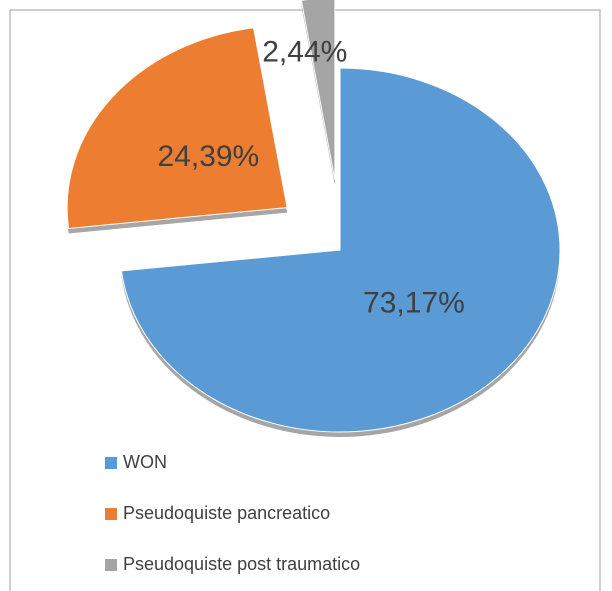 Image resolution: width=612 pixels, height=591 pixels. What do you see at coordinates (145, 462) in the screenshot?
I see `legend-label: WON` at bounding box center [145, 462].